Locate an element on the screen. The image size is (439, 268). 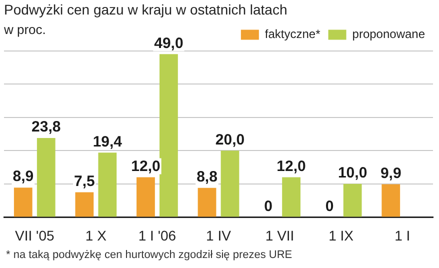
x-tick-label: 1 X is located at coordinates (96, 235).